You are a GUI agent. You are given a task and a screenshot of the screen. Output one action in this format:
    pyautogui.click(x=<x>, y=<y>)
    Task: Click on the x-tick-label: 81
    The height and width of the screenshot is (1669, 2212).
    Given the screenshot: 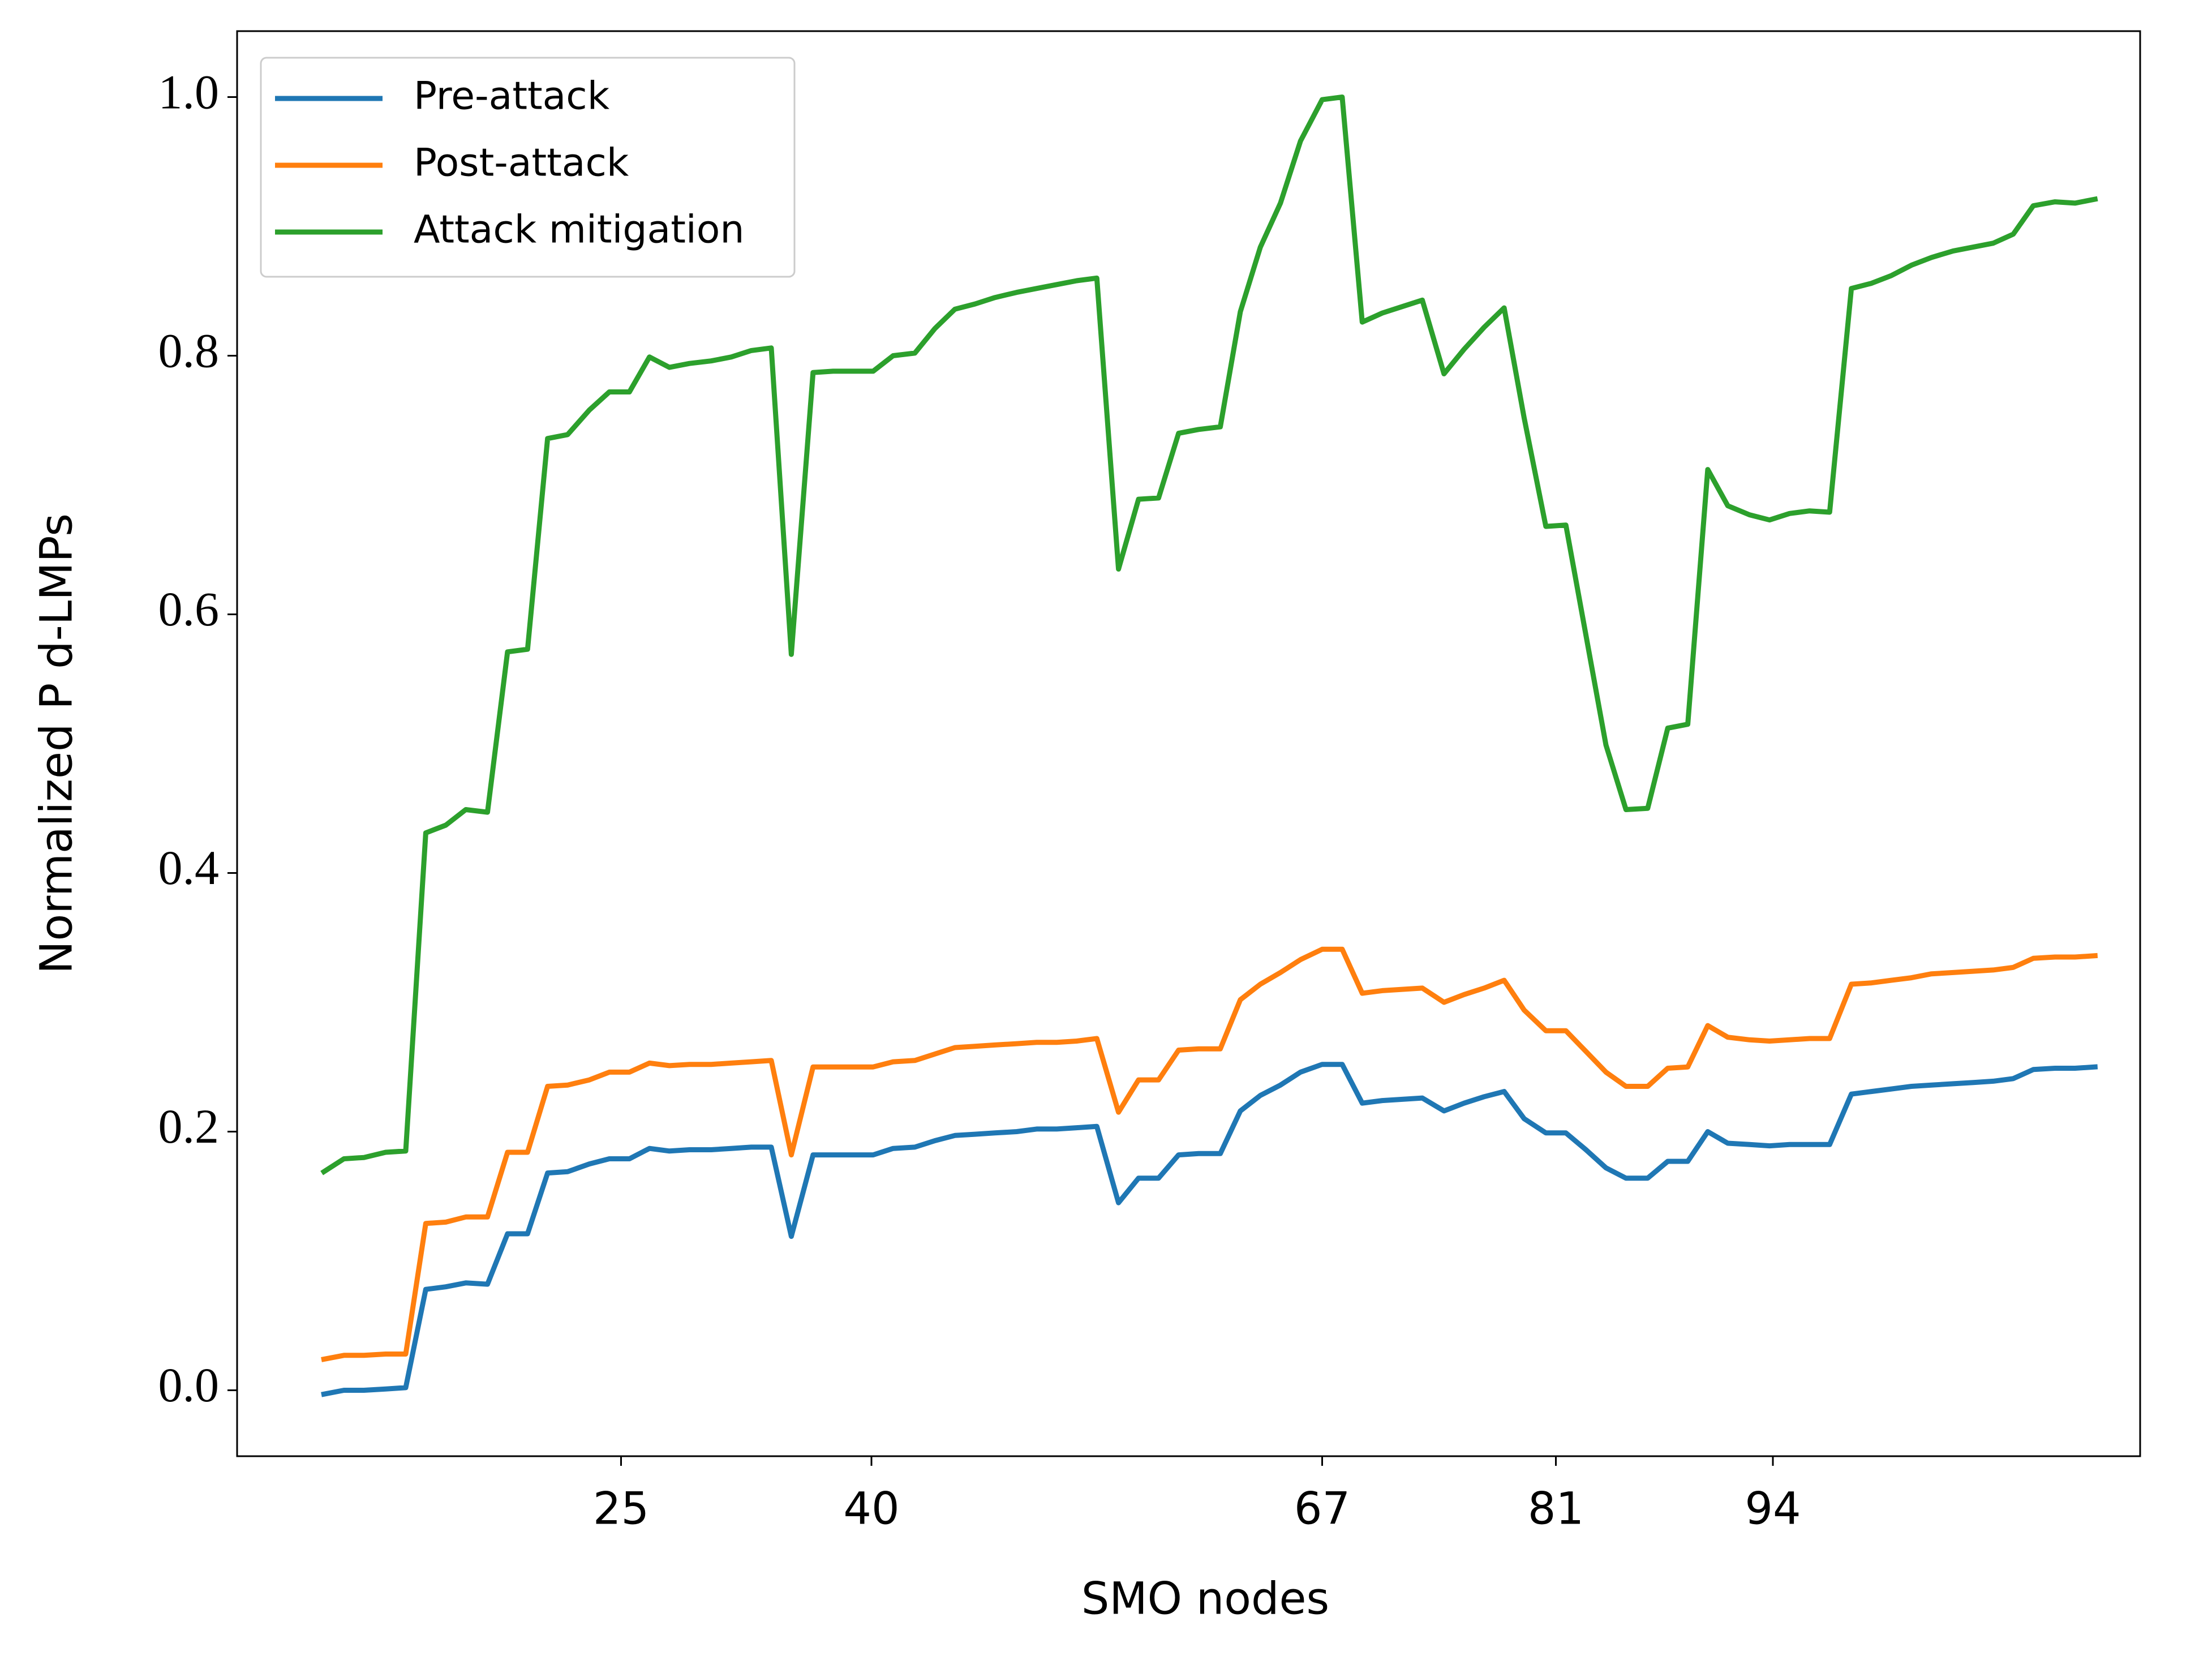 What is the action you would take?
    pyautogui.click(x=1556, y=1508)
    